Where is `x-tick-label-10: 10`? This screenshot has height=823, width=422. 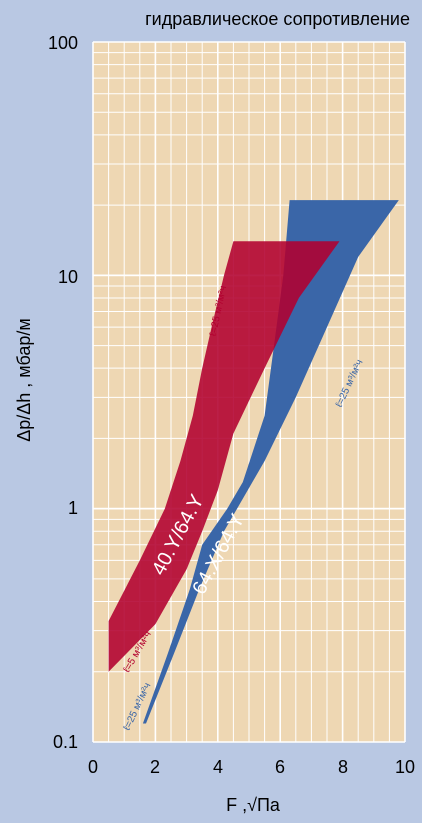 x-tick-label-10: 10 is located at coordinates (405, 767).